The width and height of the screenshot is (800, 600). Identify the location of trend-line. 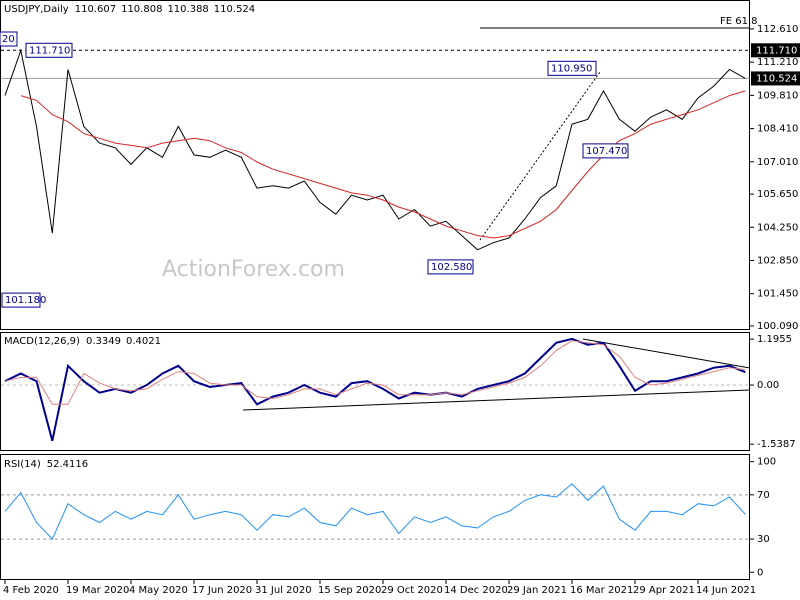
(540, 156).